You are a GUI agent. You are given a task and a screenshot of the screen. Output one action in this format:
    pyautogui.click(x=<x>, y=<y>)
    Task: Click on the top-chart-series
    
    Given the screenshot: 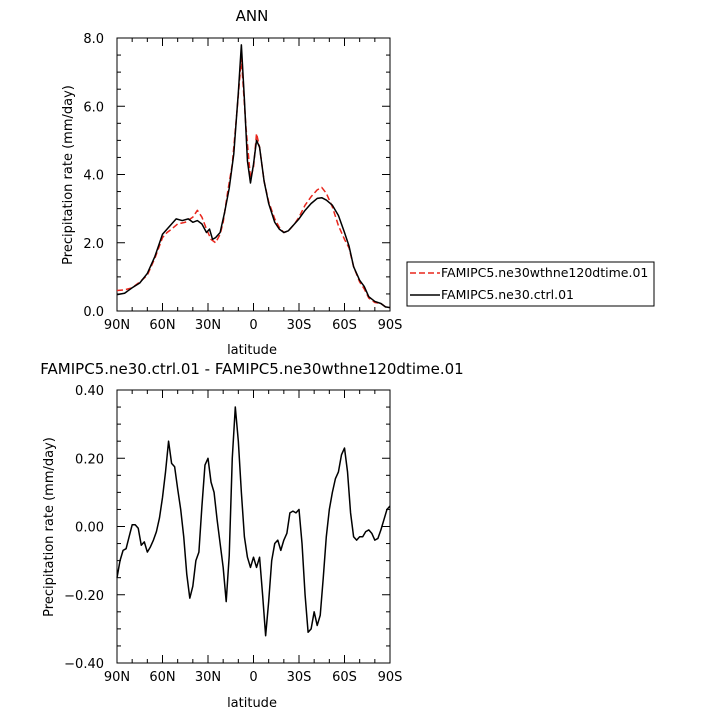 What is the action you would take?
    pyautogui.click(x=253, y=176)
    